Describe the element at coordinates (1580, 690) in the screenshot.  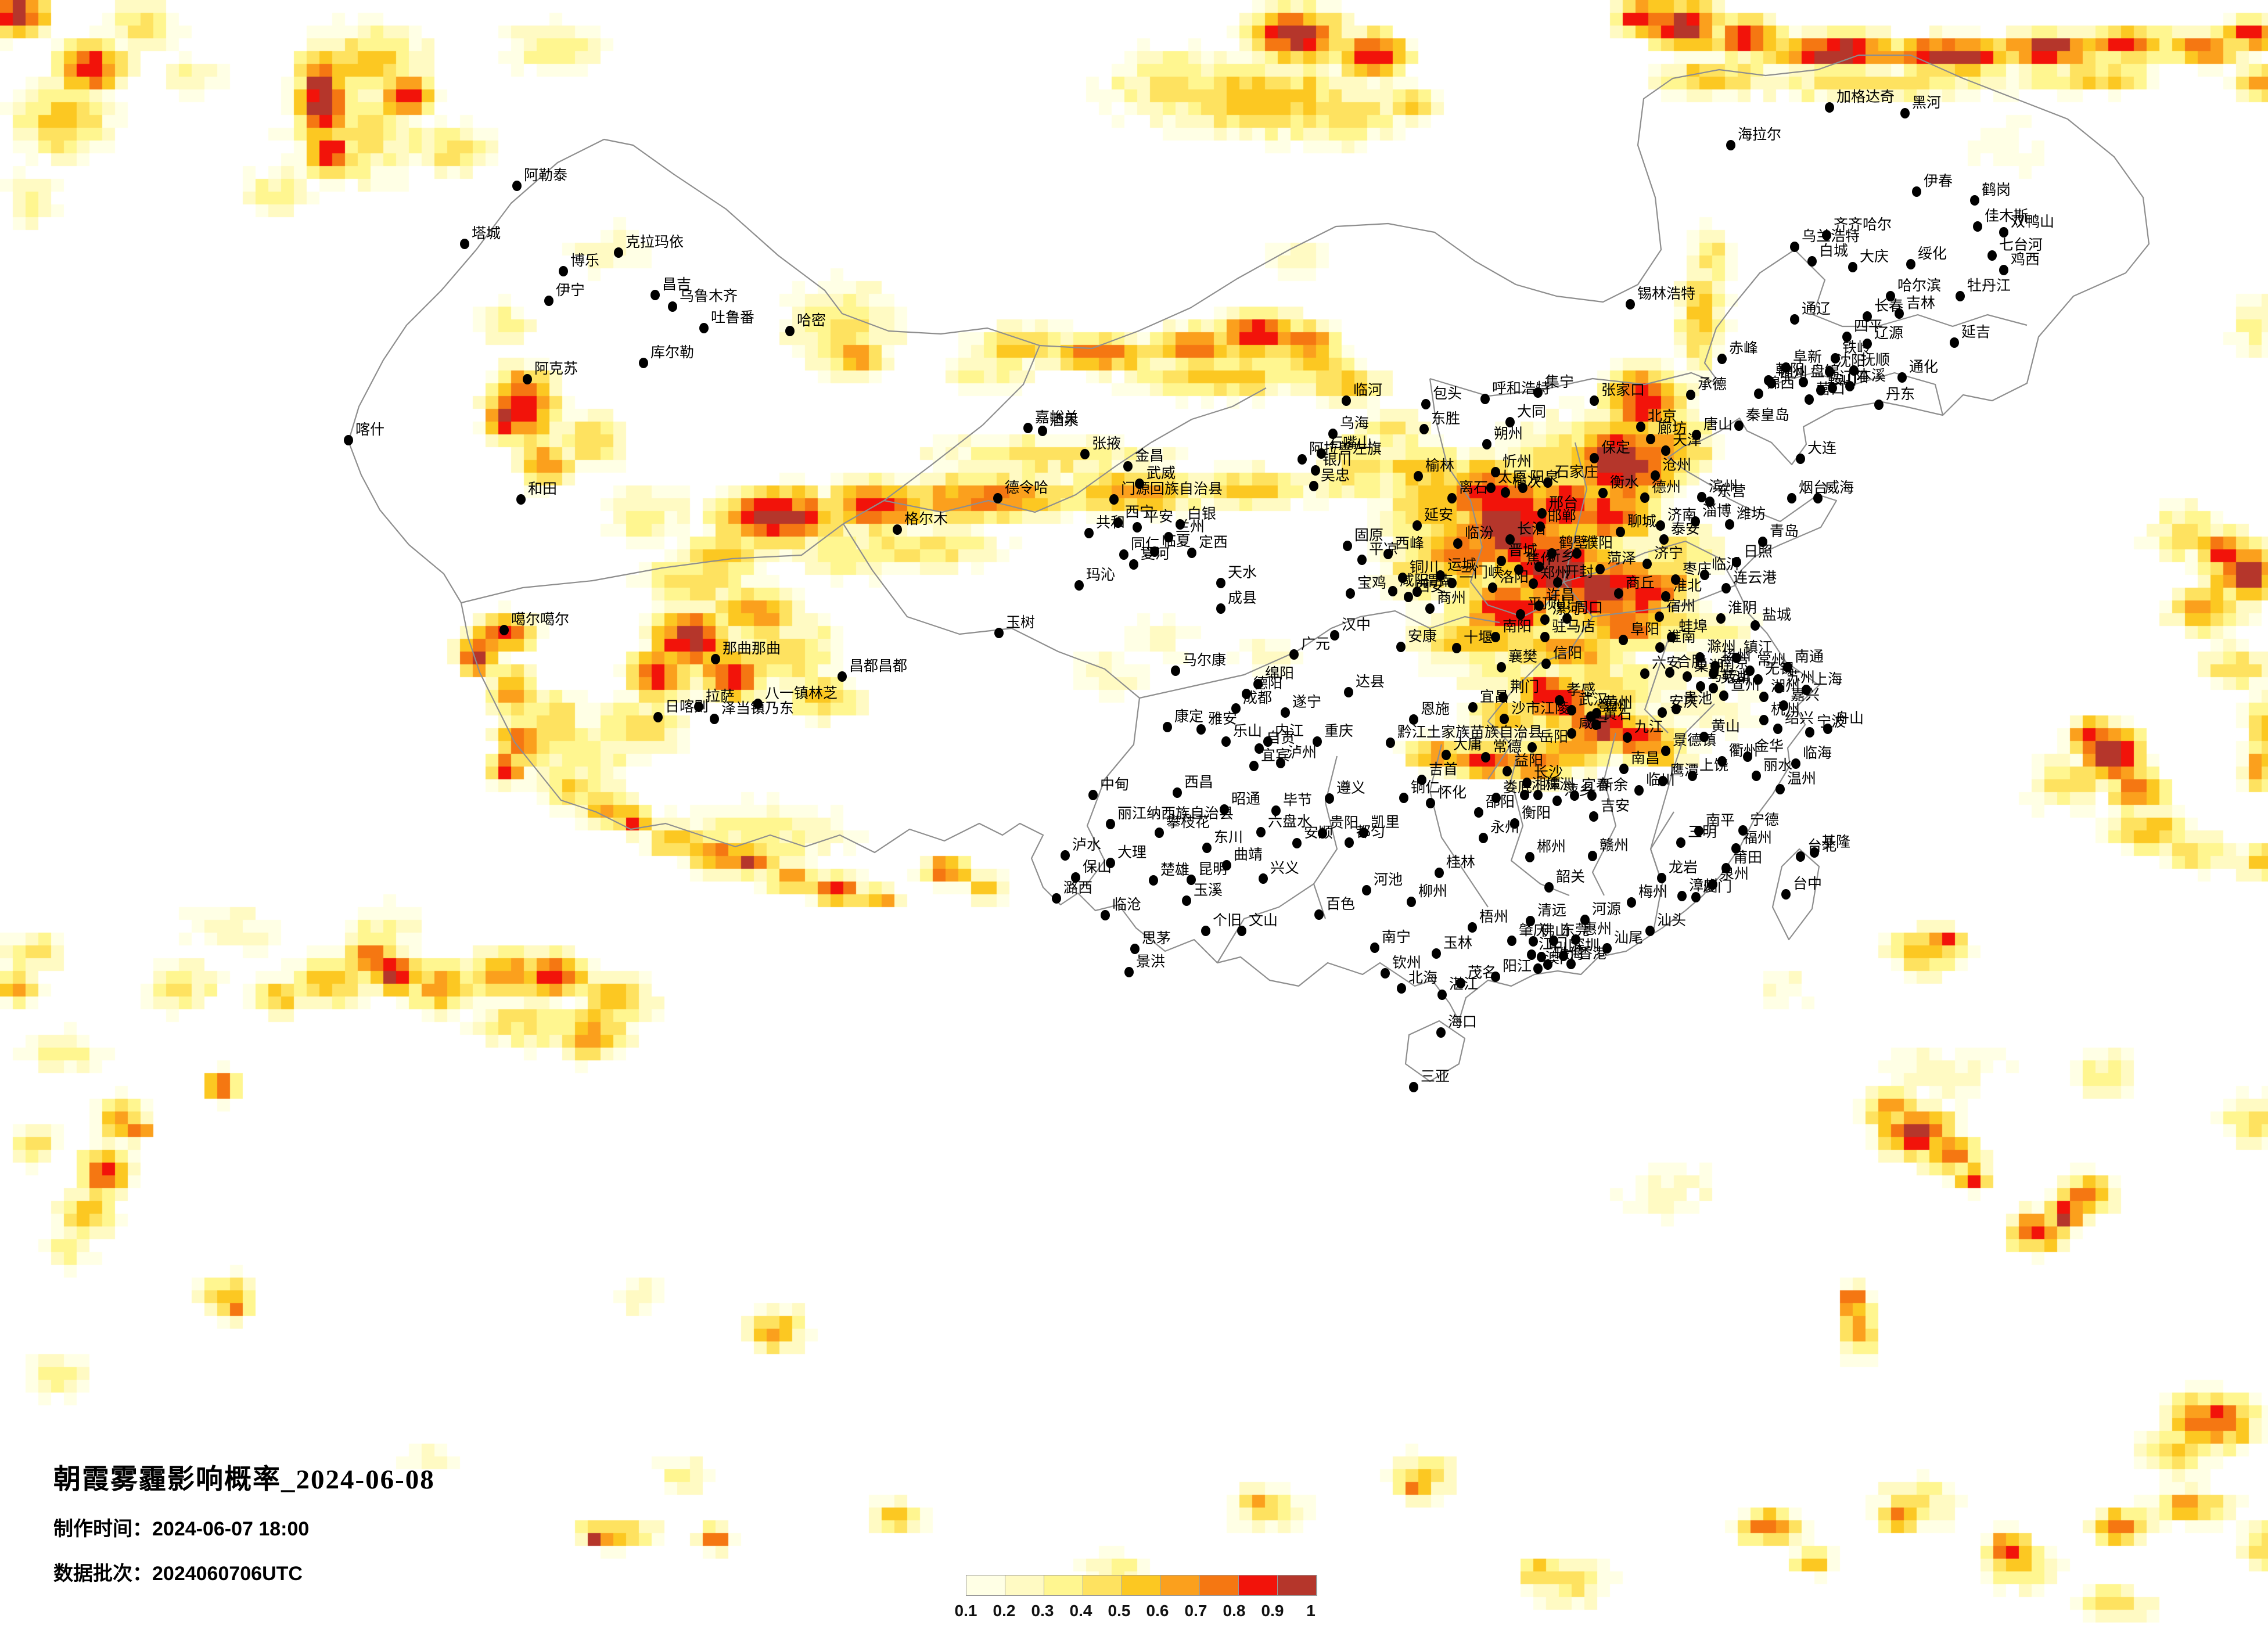
I see `city-label: 孝感` at that location.